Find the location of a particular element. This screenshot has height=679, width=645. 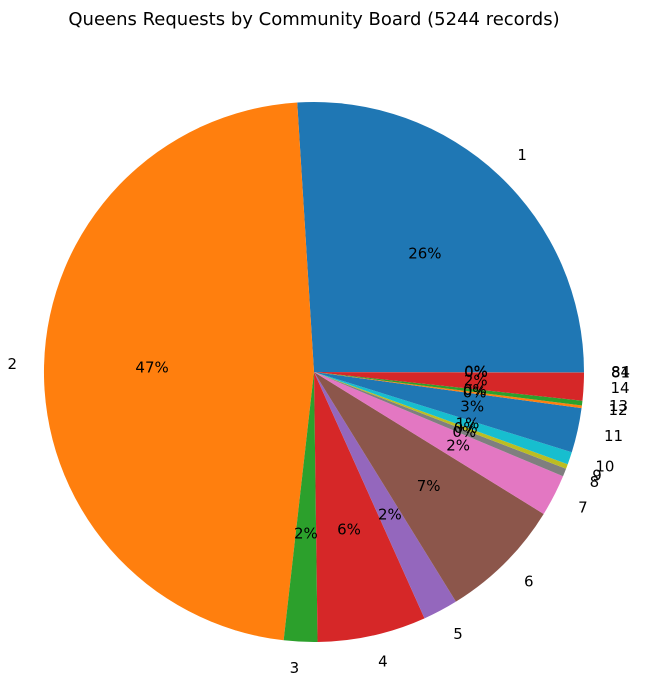

category-label-2: 2 is located at coordinates (13, 364).